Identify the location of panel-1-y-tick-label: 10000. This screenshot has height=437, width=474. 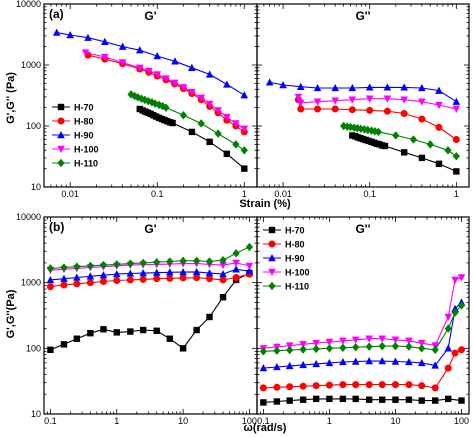
(28, 4).